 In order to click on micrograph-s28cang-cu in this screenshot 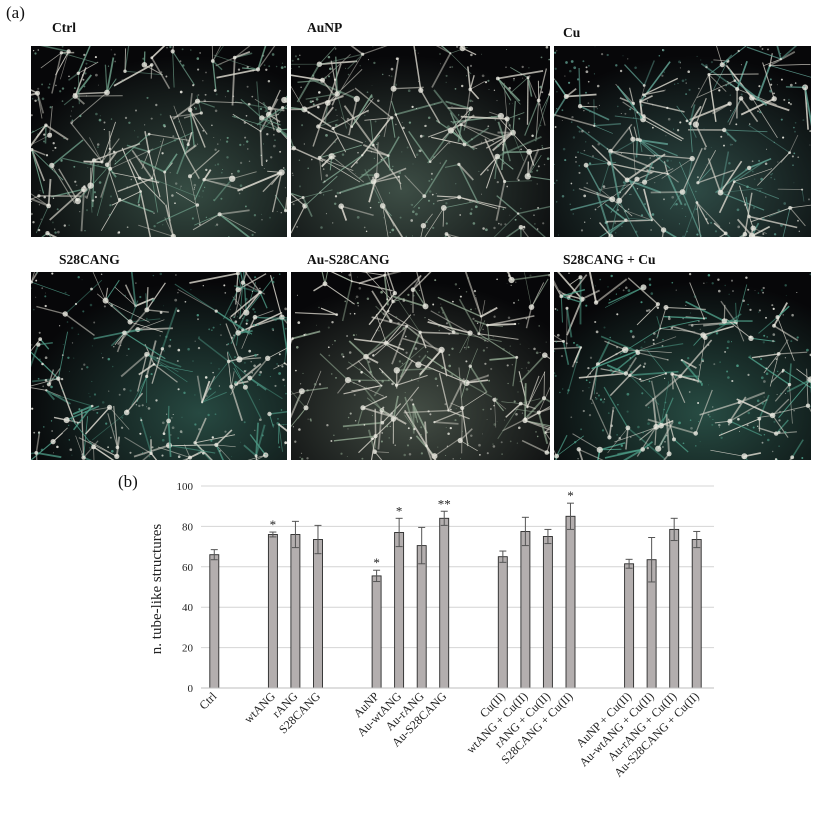, I will do `click(682, 366)`.